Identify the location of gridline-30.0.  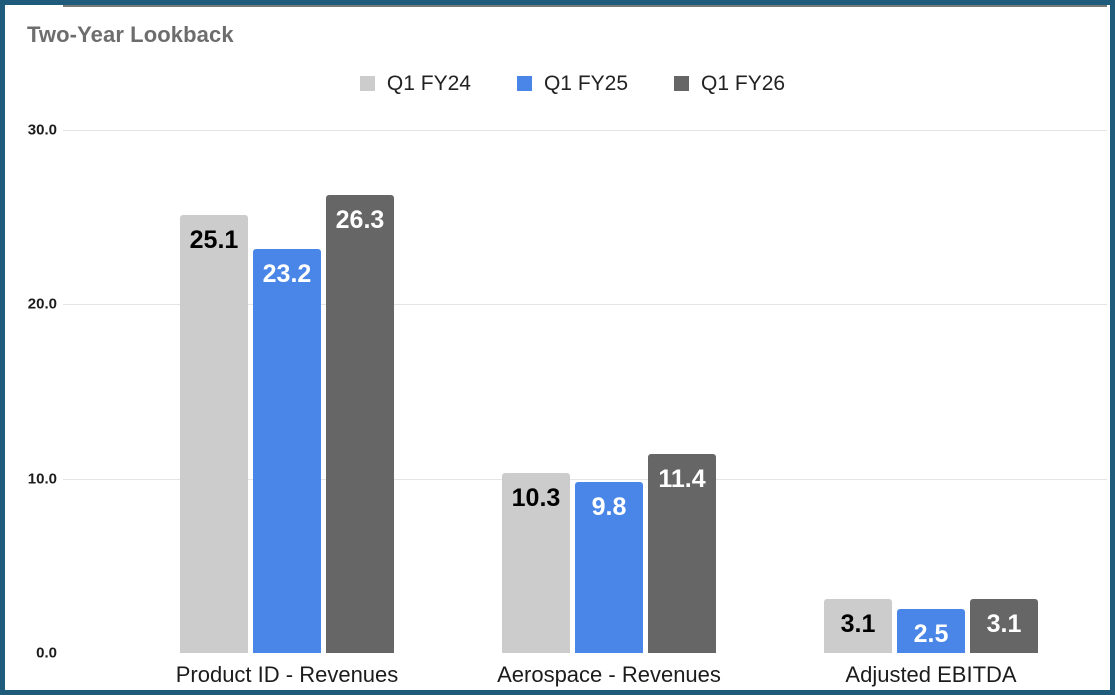
(585, 130).